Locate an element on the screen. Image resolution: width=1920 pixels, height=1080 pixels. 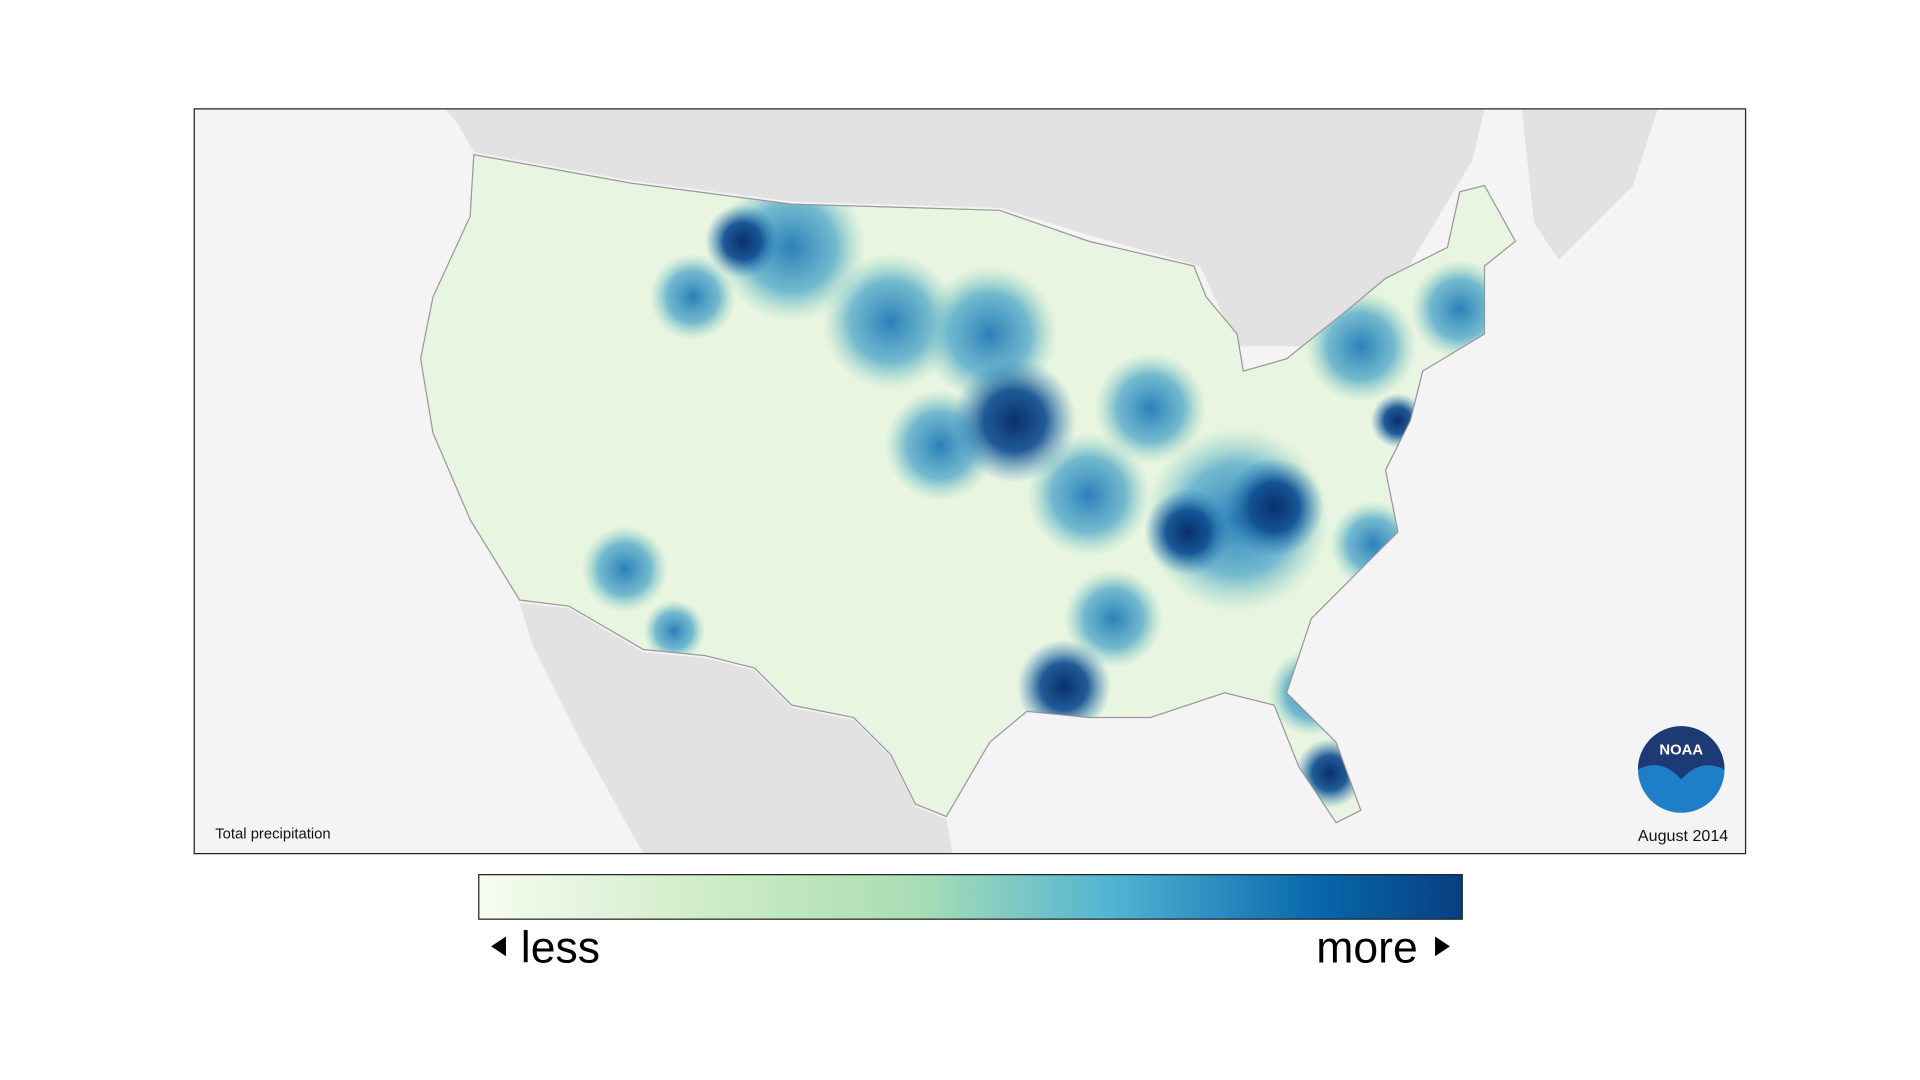
color-scale is located at coordinates (970, 897).